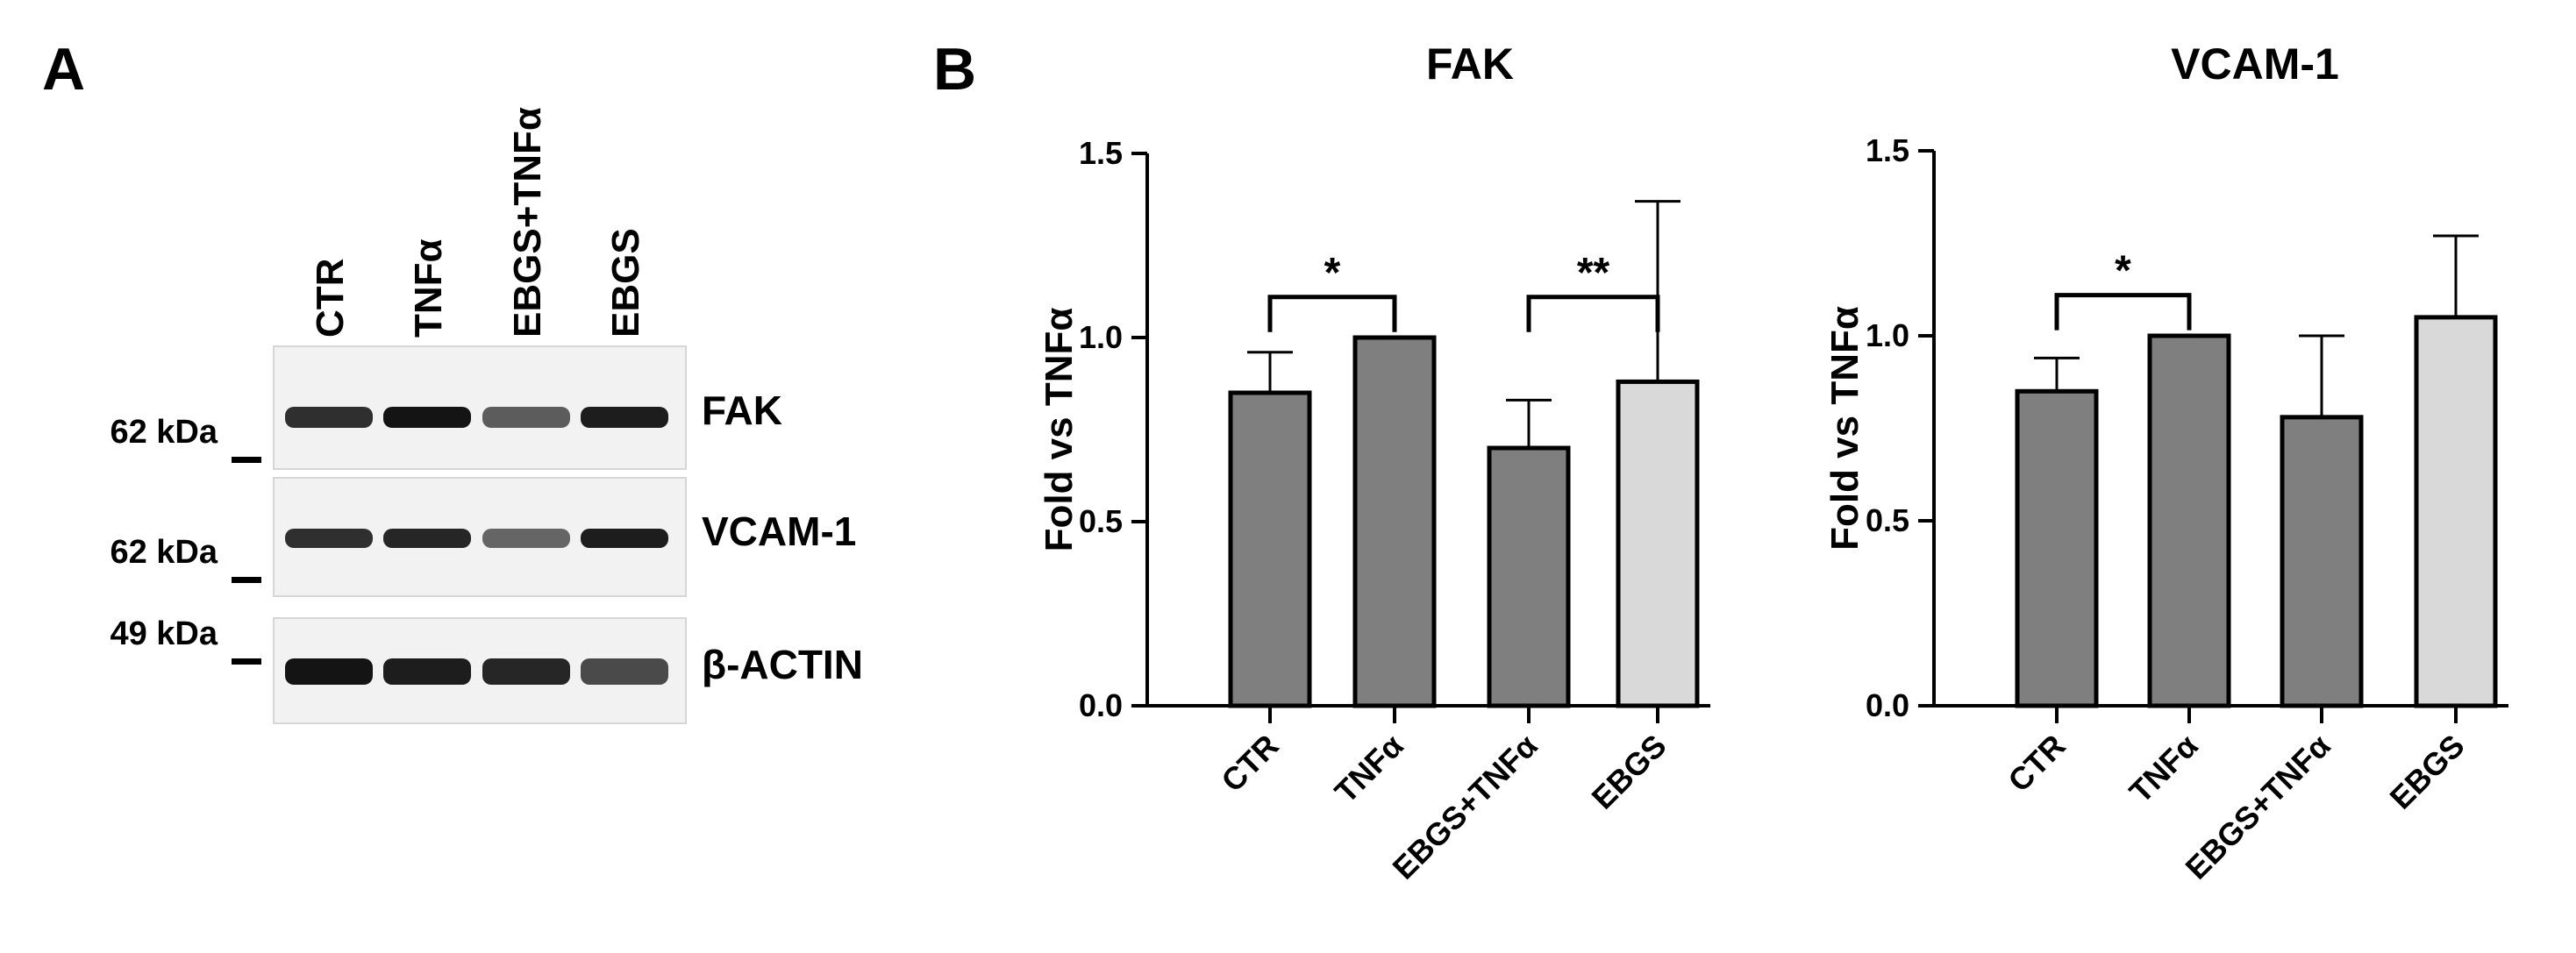 The height and width of the screenshot is (953, 2576). Describe the element at coordinates (742, 410) in the screenshot. I see `protein-label: FAK` at that location.